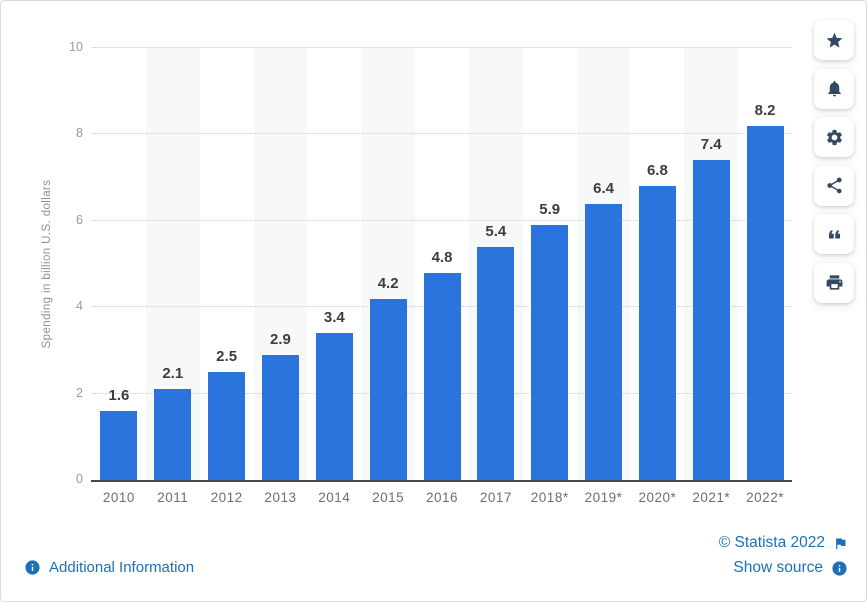 Image resolution: width=867 pixels, height=602 pixels. Describe the element at coordinates (119, 395) in the screenshot. I see `bar-value-label: 1.6` at that location.